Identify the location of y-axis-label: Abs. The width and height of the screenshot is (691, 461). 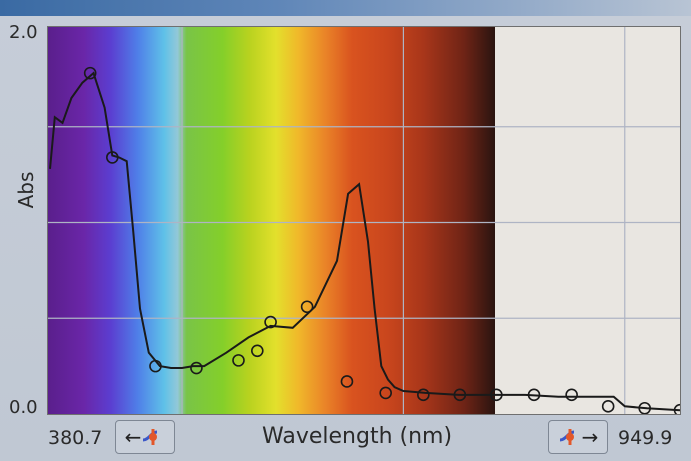
(26, 190).